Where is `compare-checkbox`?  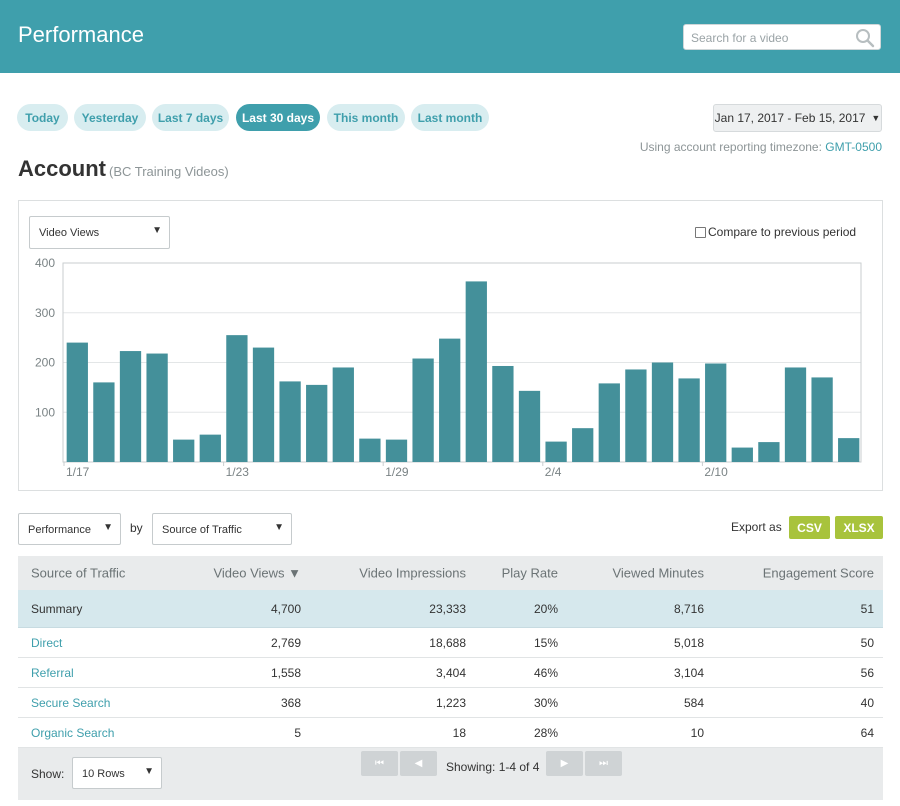 compare-checkbox is located at coordinates (700, 232).